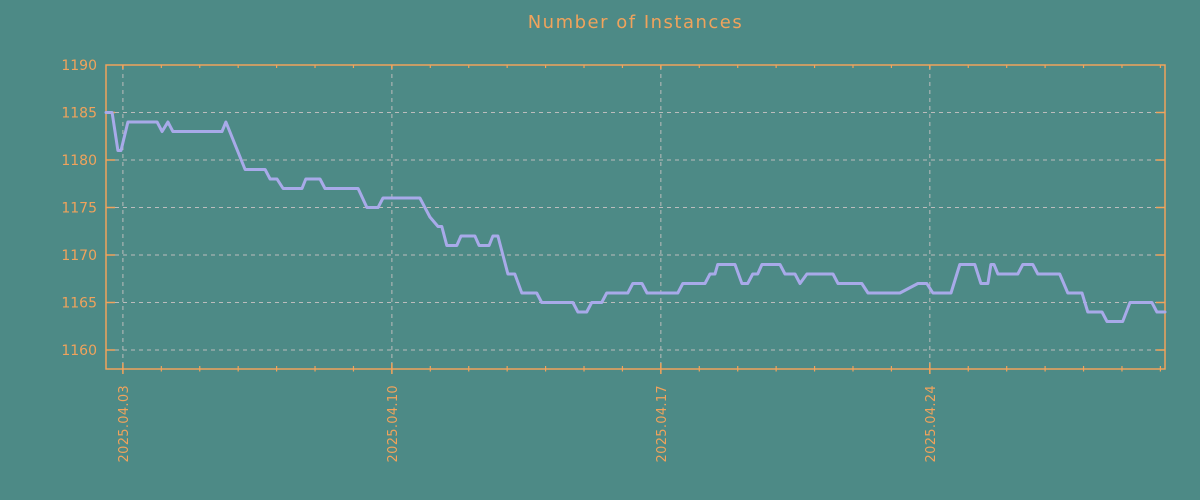 The width and height of the screenshot is (1200, 500). What do you see at coordinates (79, 351) in the screenshot?
I see `y-tick-label: 1160` at bounding box center [79, 351].